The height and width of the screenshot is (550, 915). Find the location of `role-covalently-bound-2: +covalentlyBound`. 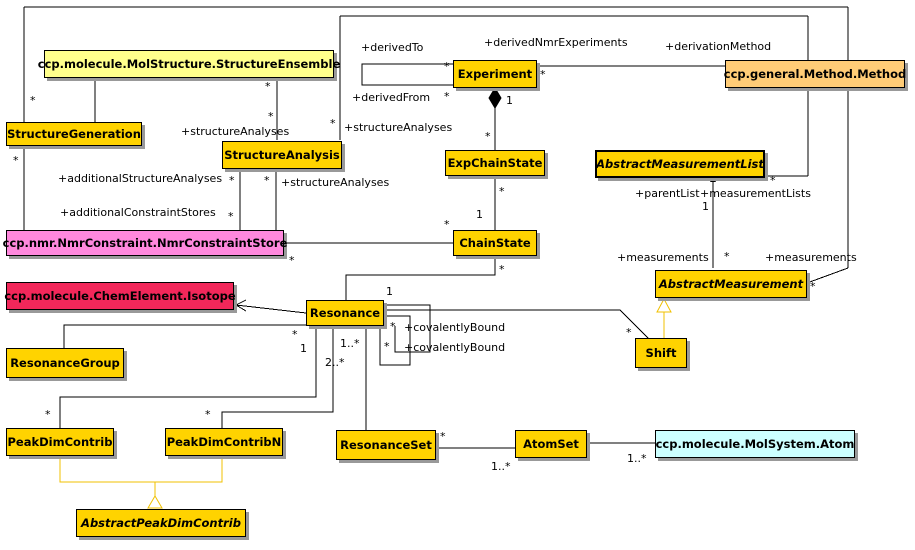

role-covalently-bound-2: +covalentlyBound is located at coordinates (455, 347).